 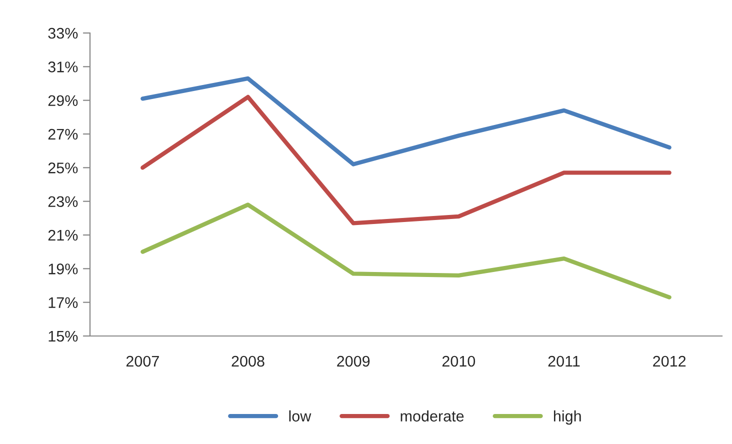 What do you see at coordinates (248, 361) in the screenshot?
I see `x-tick-label: 2008` at bounding box center [248, 361].